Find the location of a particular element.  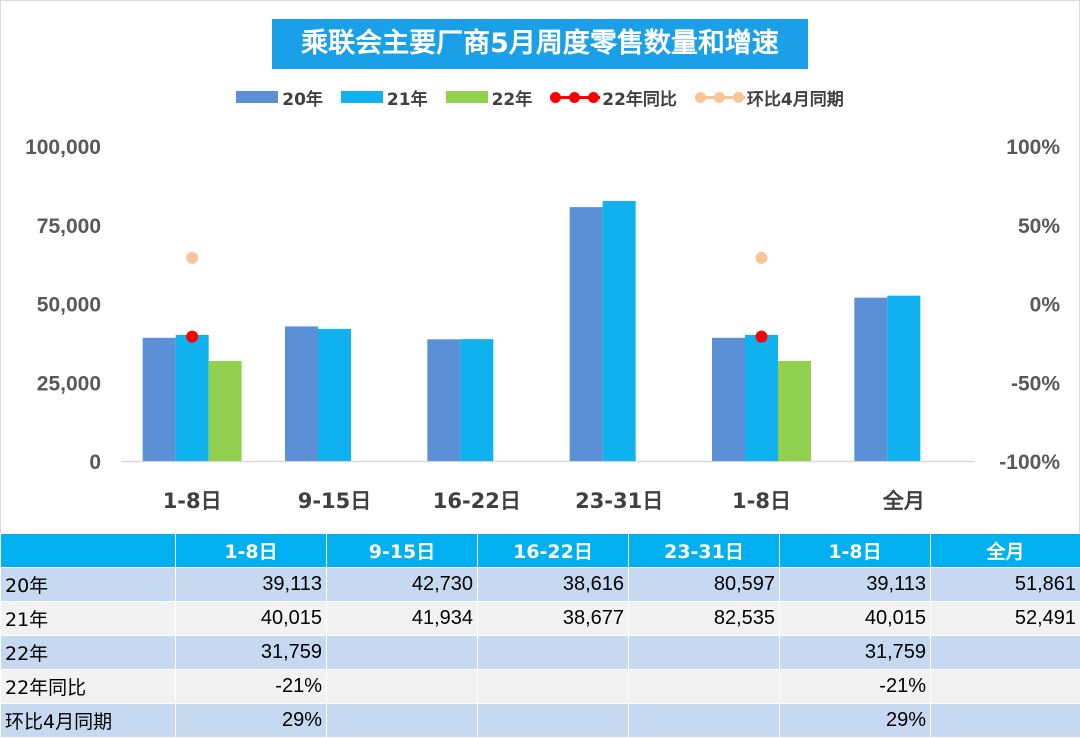

x-tick-label: 全月 is located at coordinates (903, 501).